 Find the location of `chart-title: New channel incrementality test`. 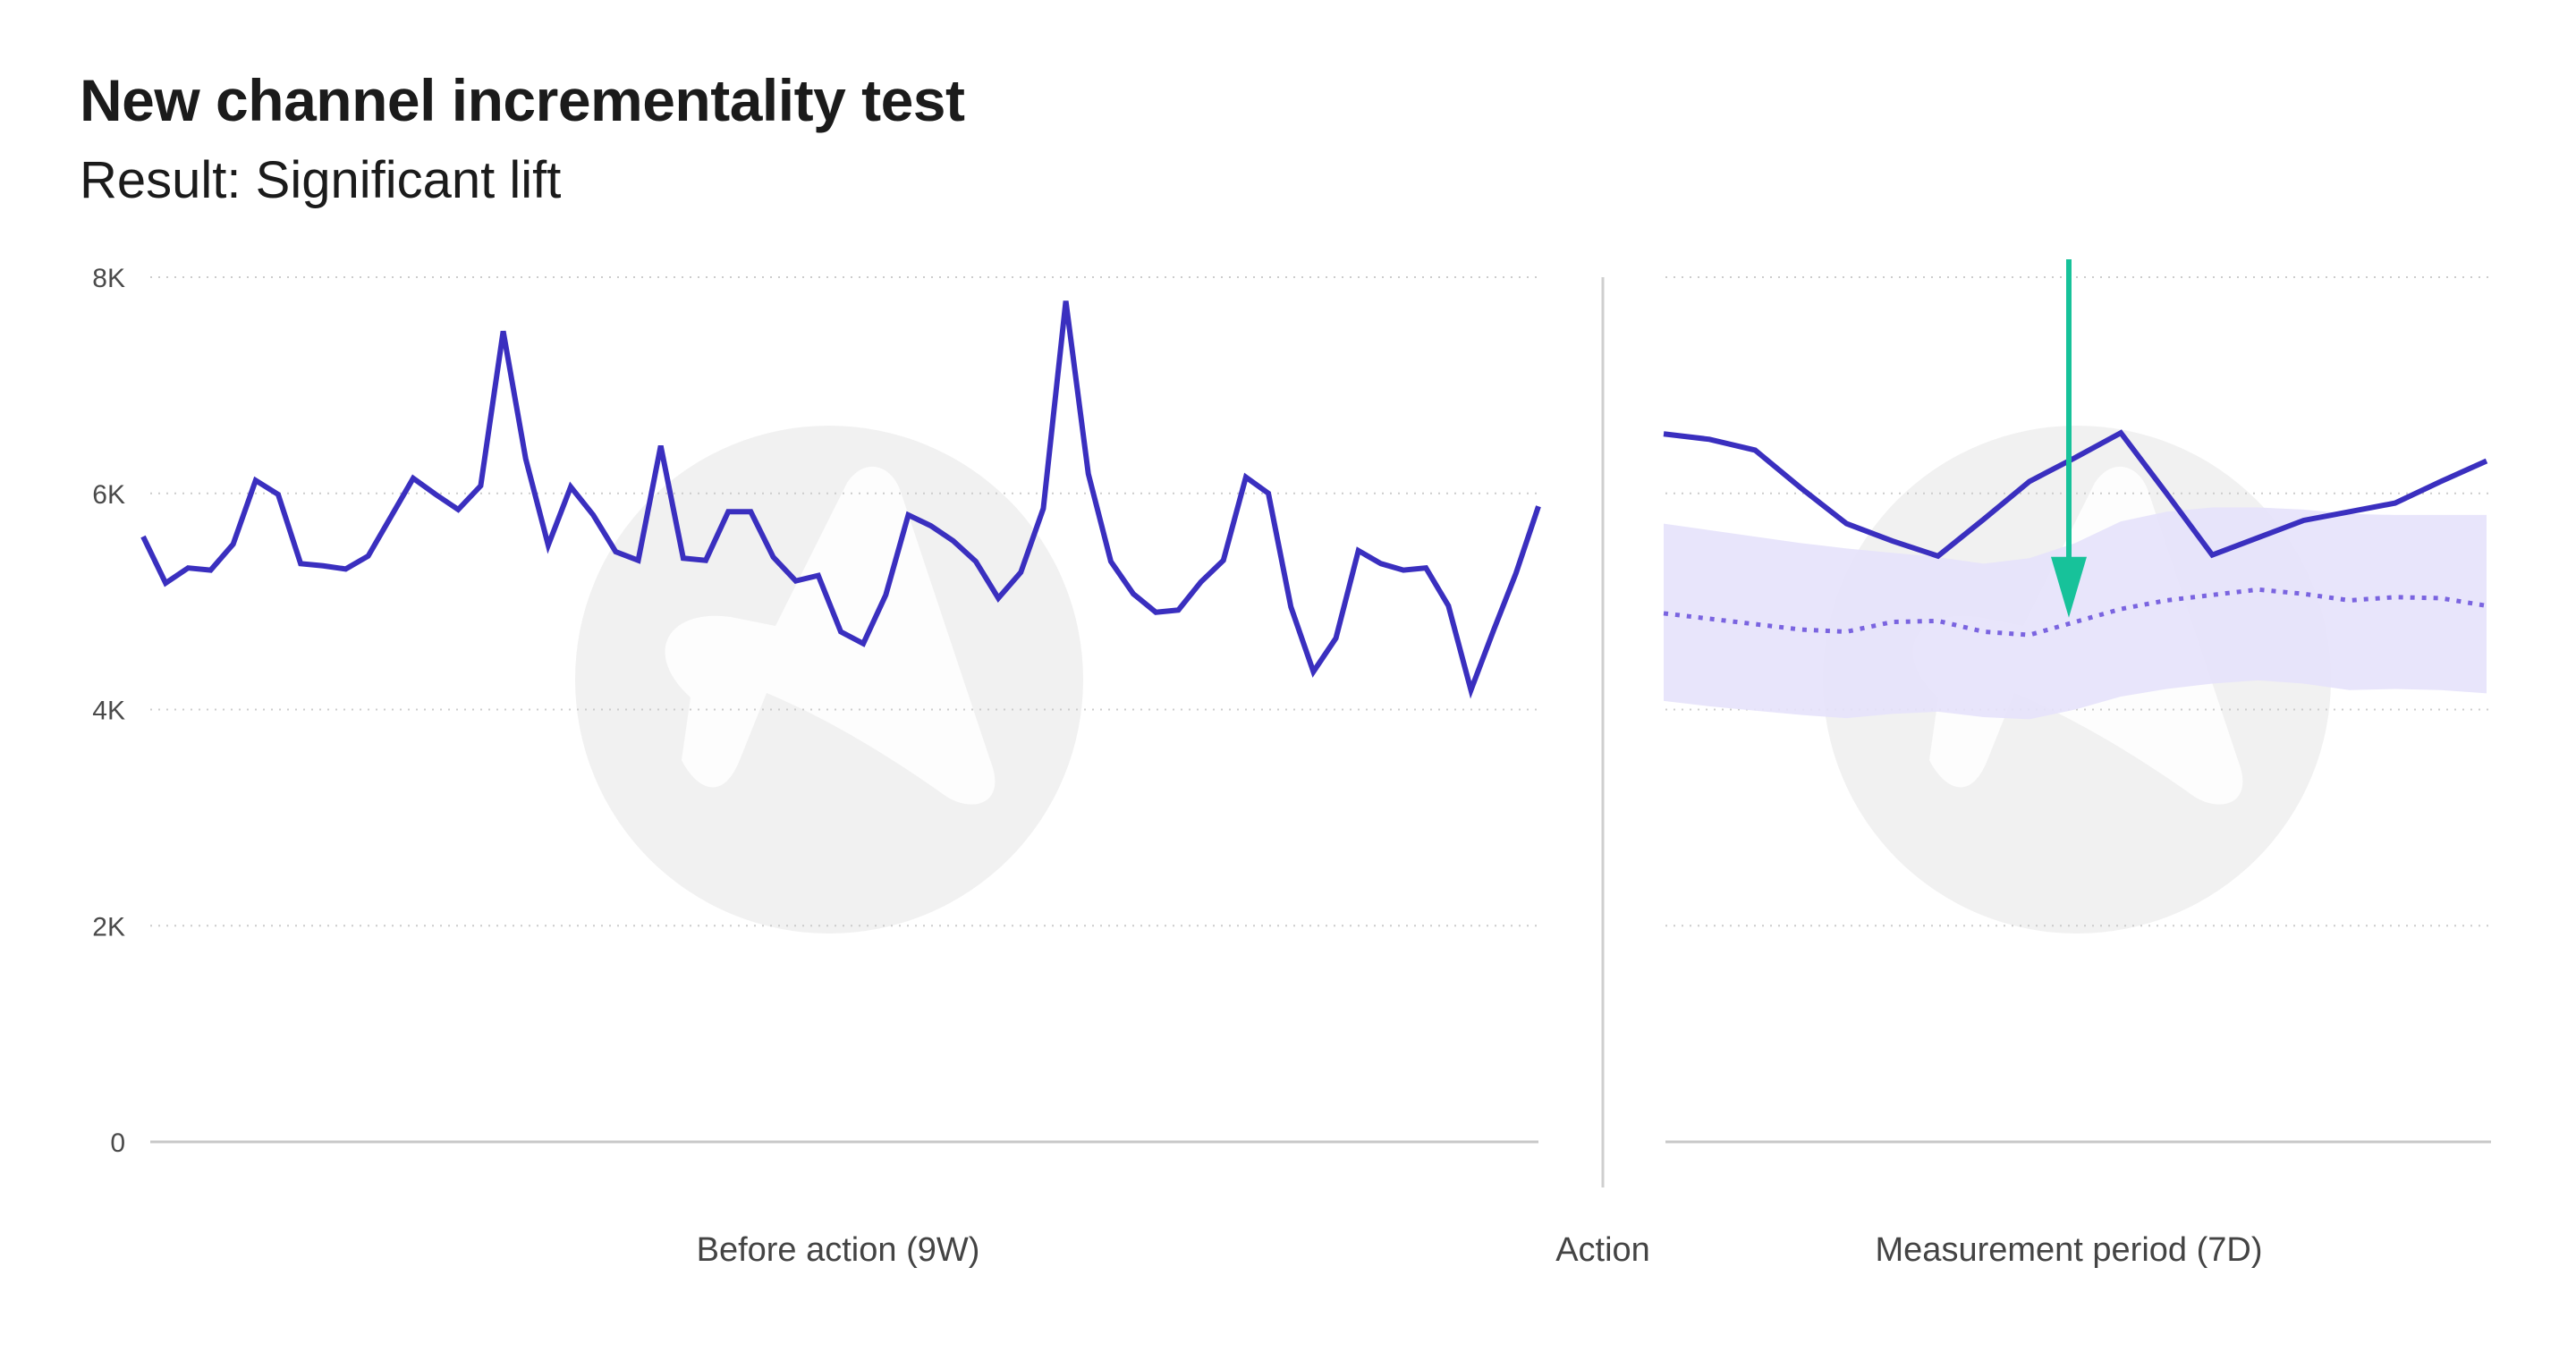

chart-title: New channel incrementality test is located at coordinates (522, 100).